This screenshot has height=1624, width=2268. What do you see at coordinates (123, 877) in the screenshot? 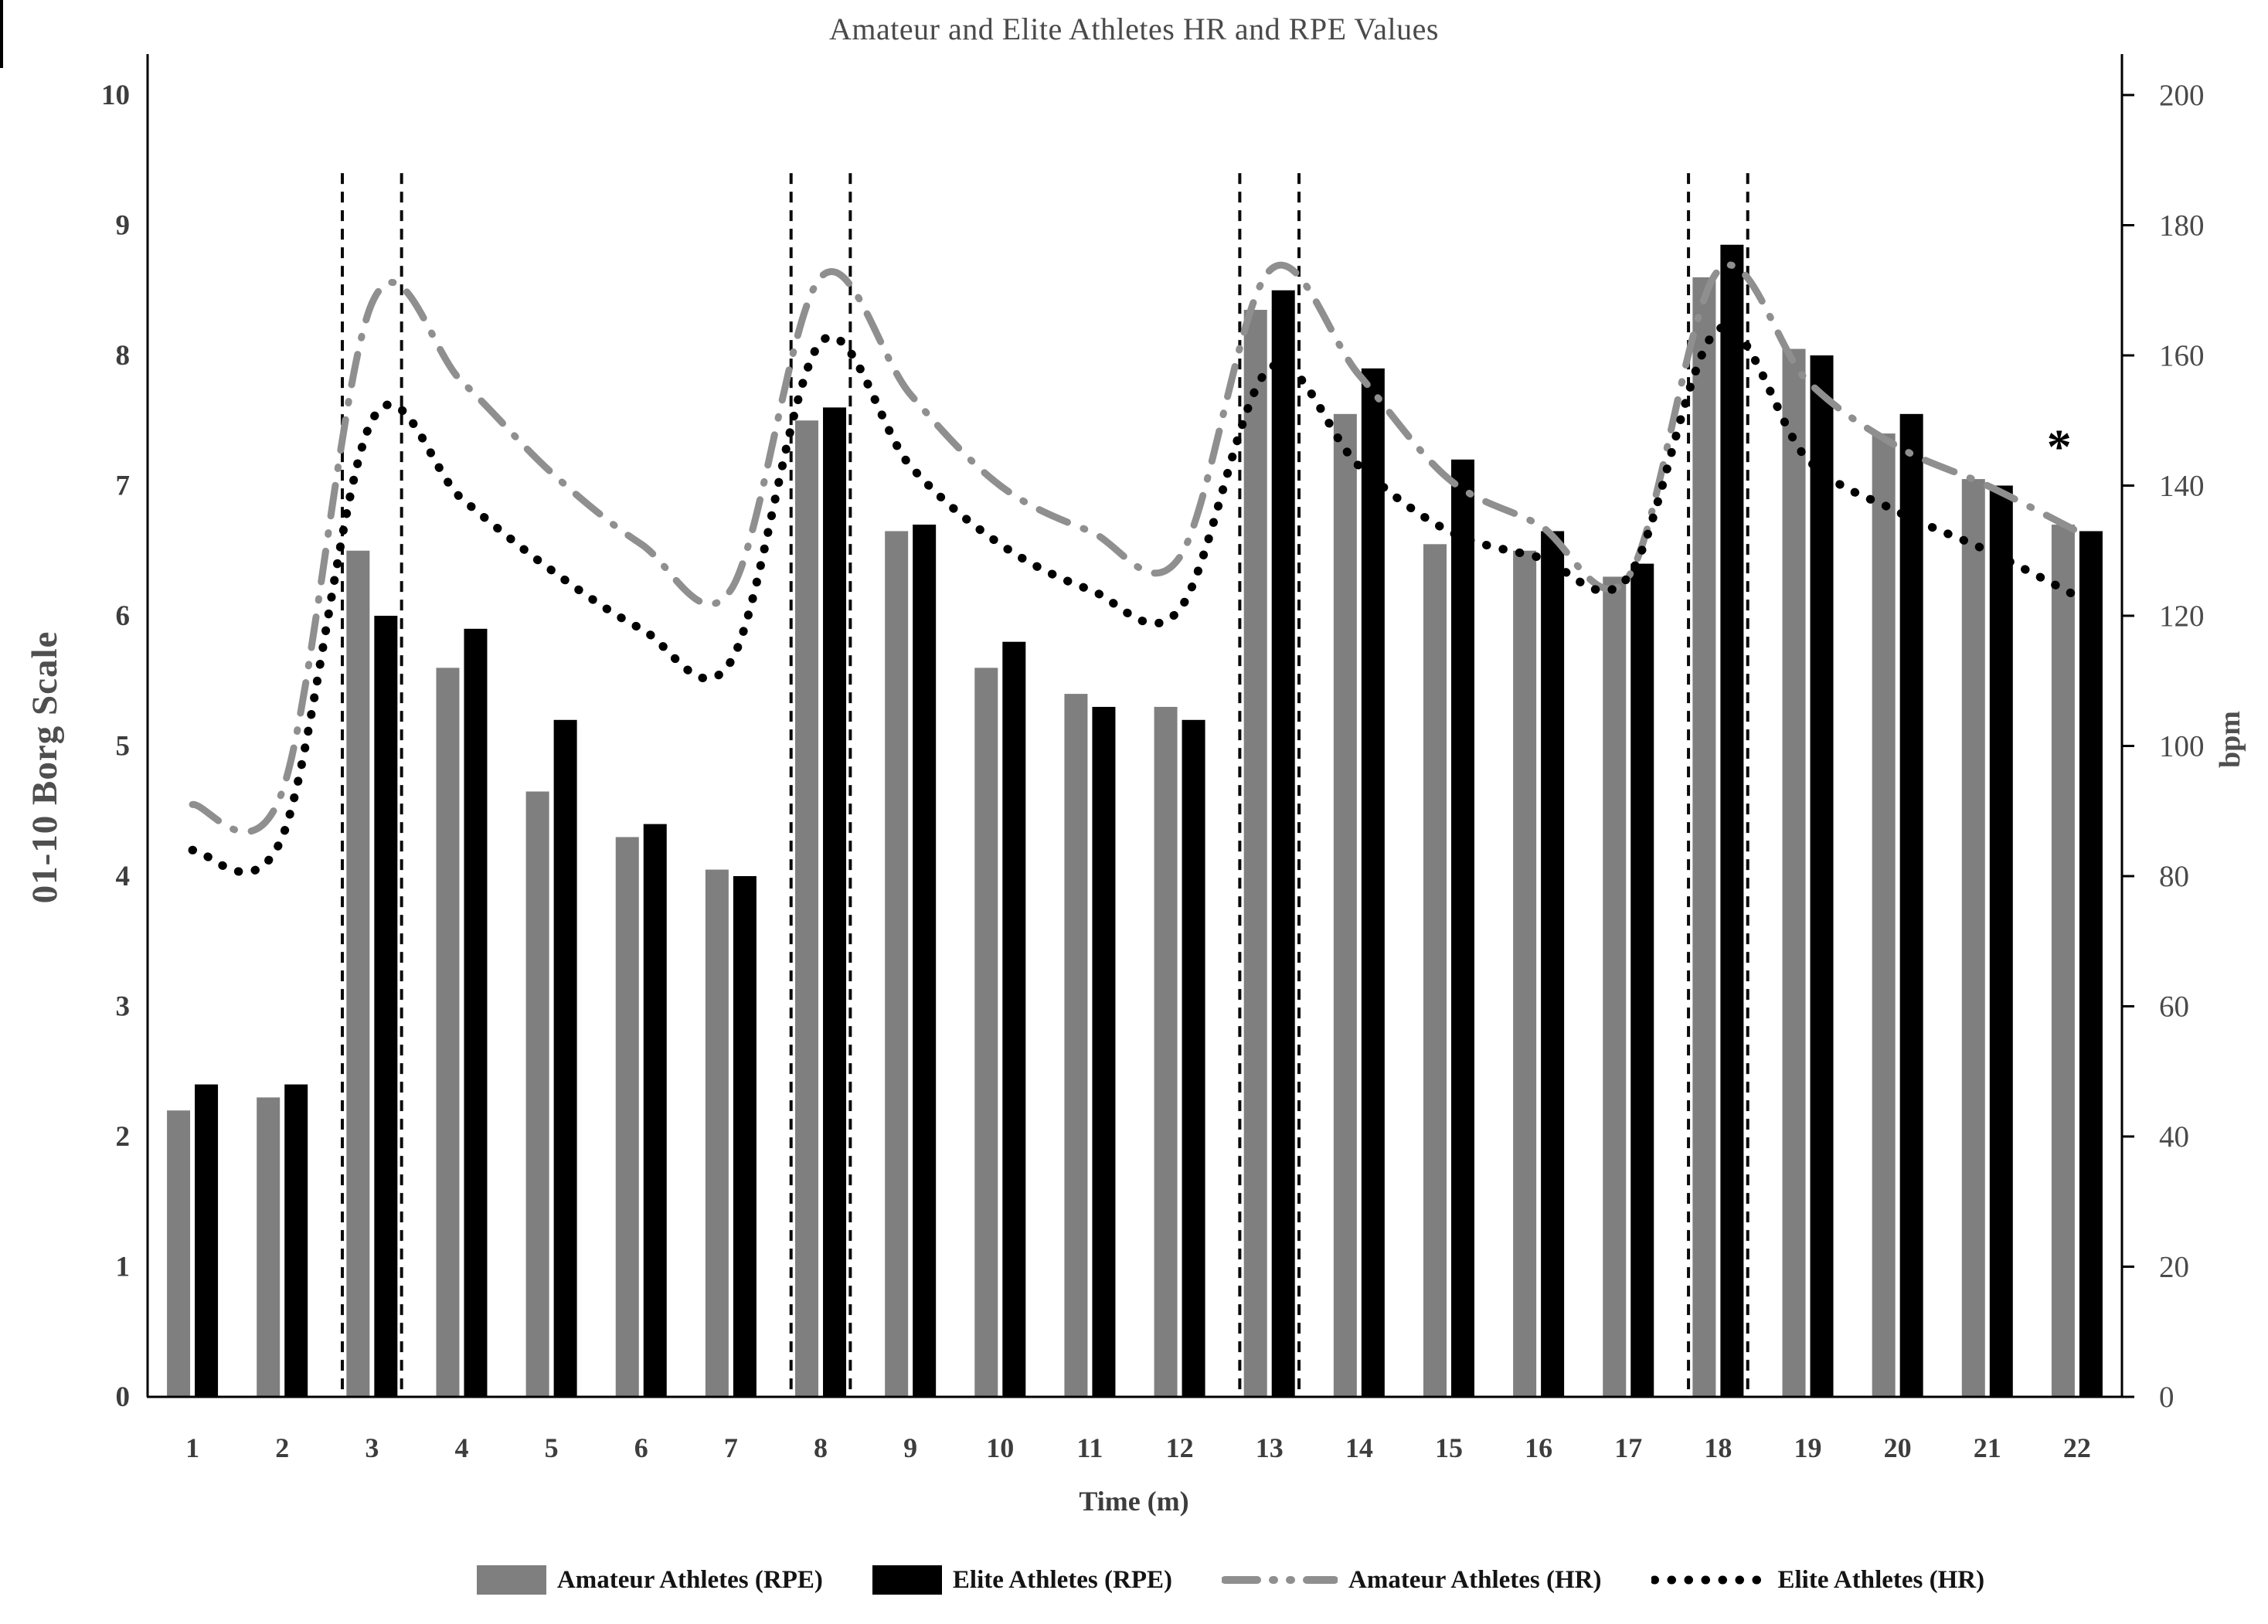
I see `left-axis-tick-label: 4` at bounding box center [123, 877].